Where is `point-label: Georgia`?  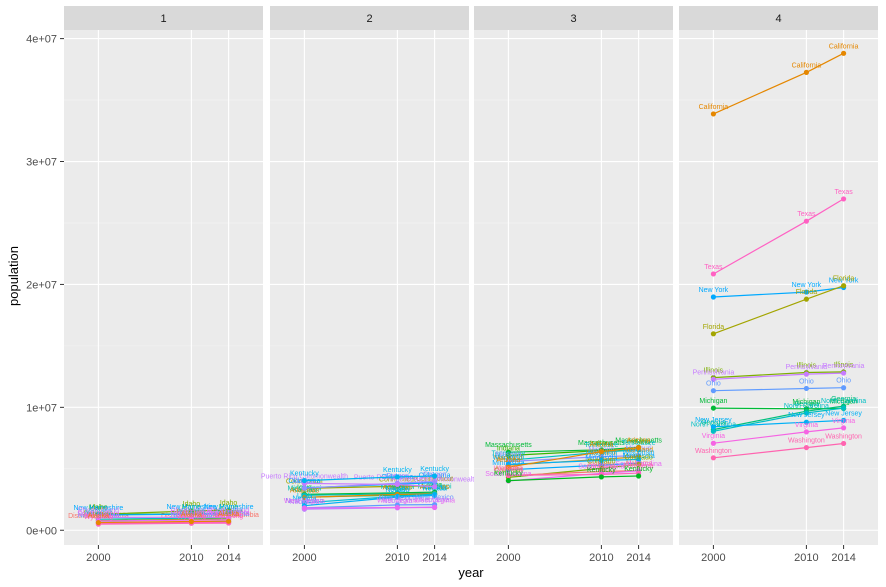
point-label: Georgia is located at coordinates (843, 399).